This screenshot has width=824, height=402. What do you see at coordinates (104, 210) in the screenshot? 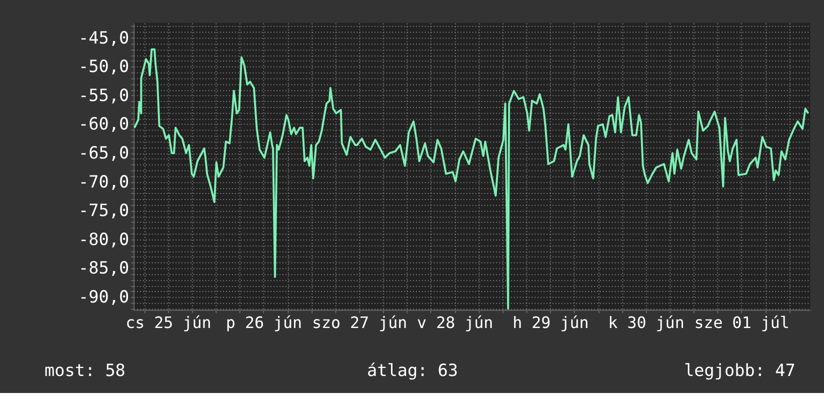
I see `y-tick-label: -75,0` at bounding box center [104, 210].